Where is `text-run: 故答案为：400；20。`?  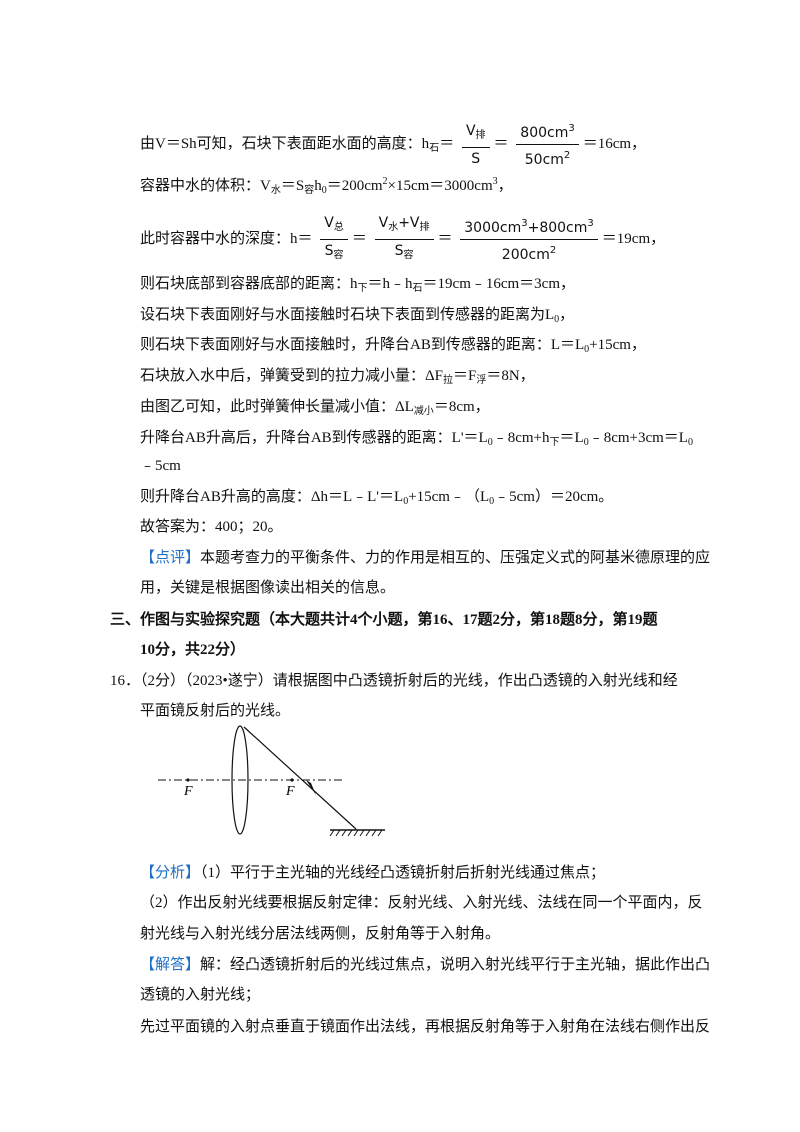 text-run: 故答案为：400；20。 is located at coordinates (211, 527).